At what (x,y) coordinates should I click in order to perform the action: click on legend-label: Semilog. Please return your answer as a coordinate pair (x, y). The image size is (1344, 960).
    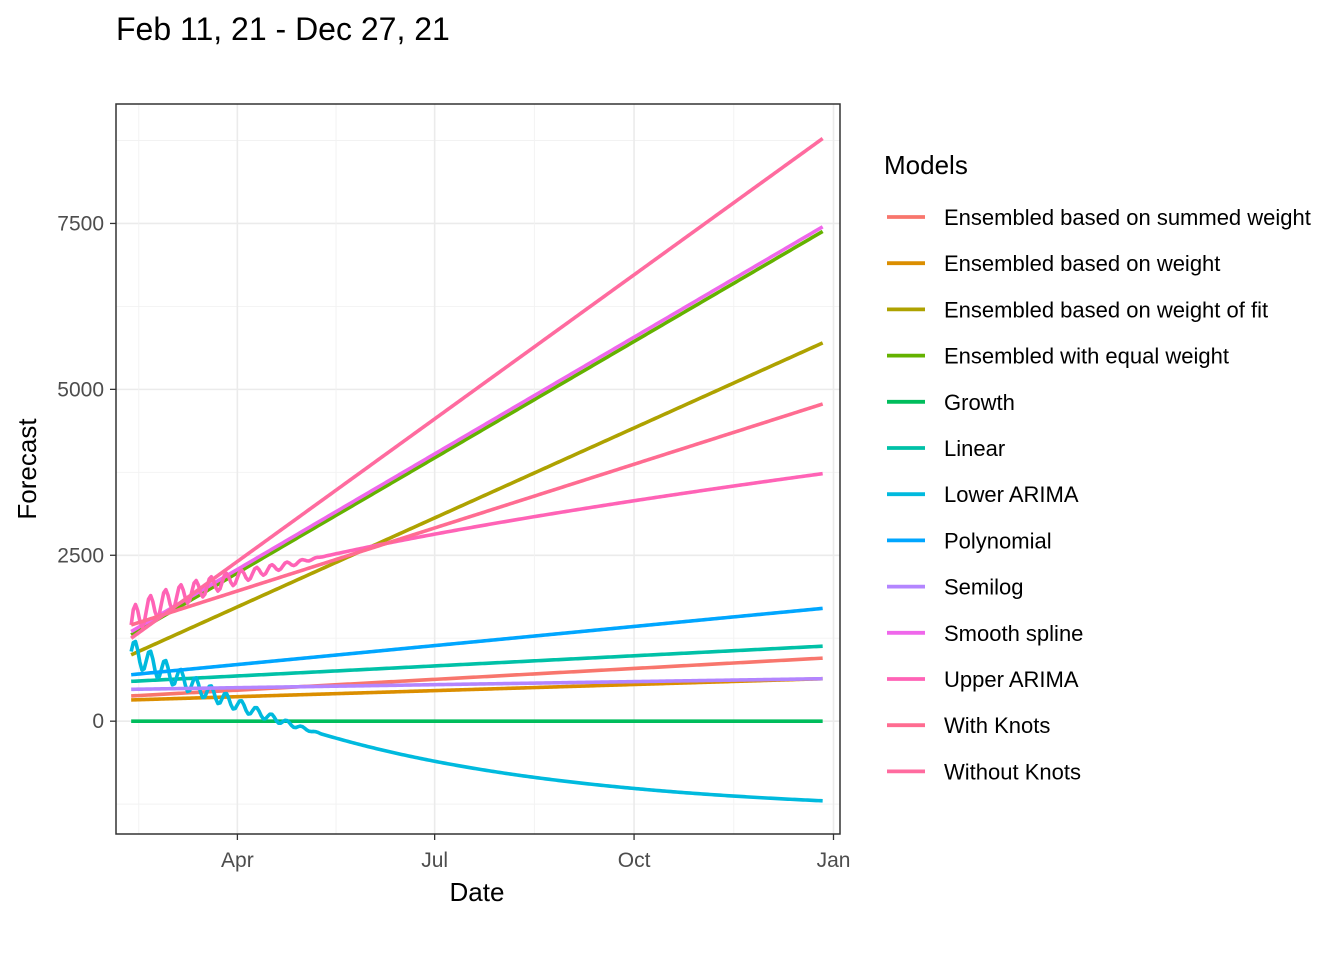
    Looking at the image, I should click on (983, 587).